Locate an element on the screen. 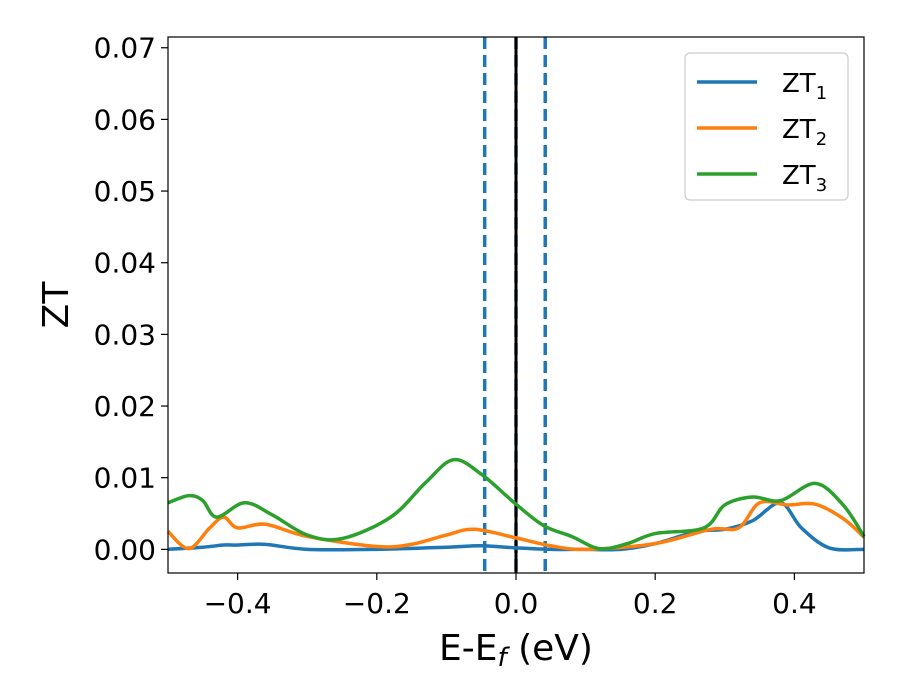 The image size is (900, 700). series-line-zt3 is located at coordinates (516, 504).